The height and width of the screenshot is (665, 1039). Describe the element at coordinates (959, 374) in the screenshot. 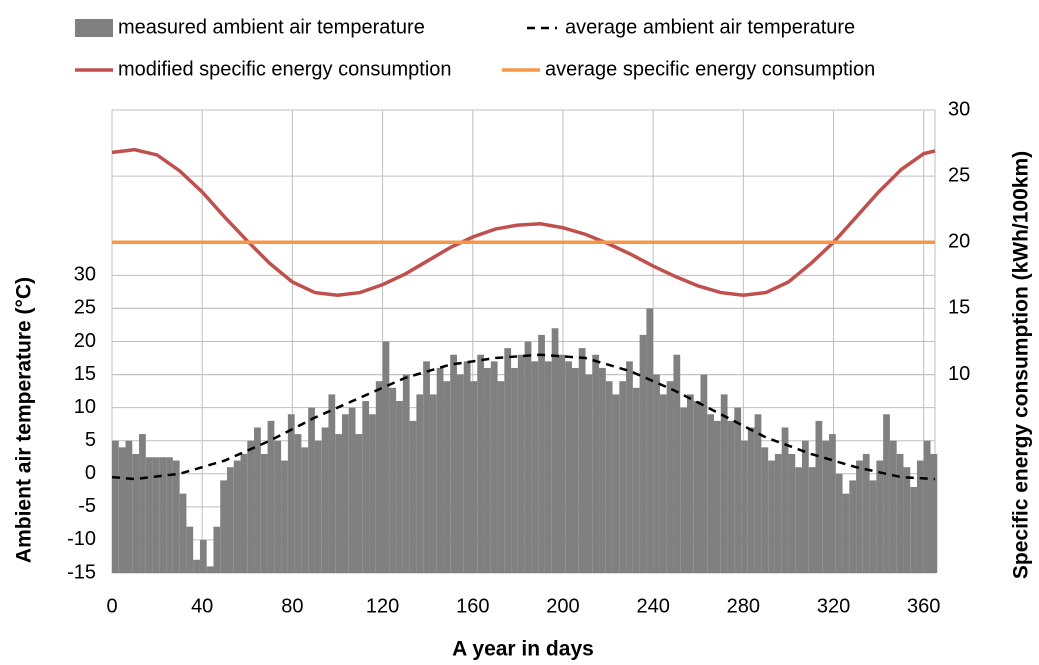

I see `y2-tick-label: 10` at that location.